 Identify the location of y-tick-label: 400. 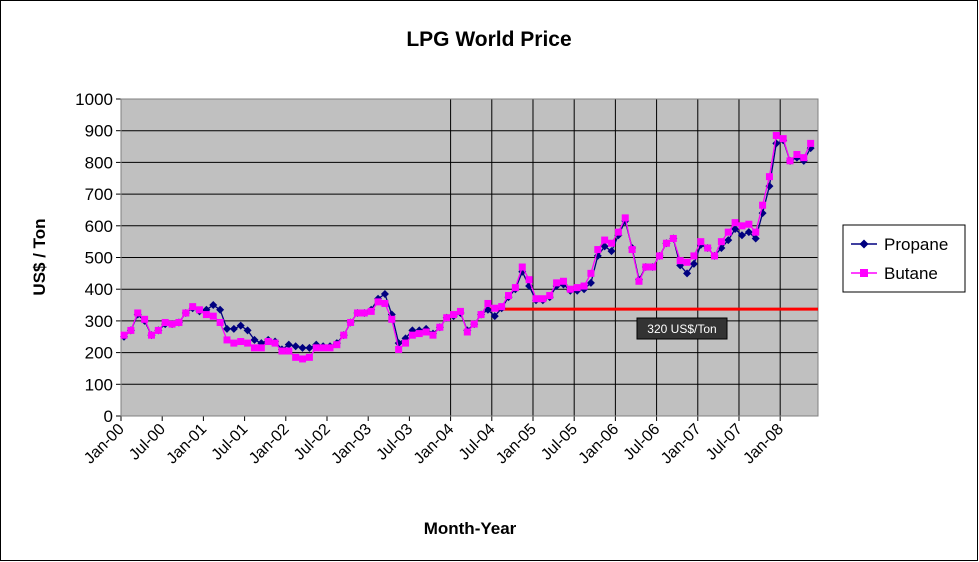
(99, 289).